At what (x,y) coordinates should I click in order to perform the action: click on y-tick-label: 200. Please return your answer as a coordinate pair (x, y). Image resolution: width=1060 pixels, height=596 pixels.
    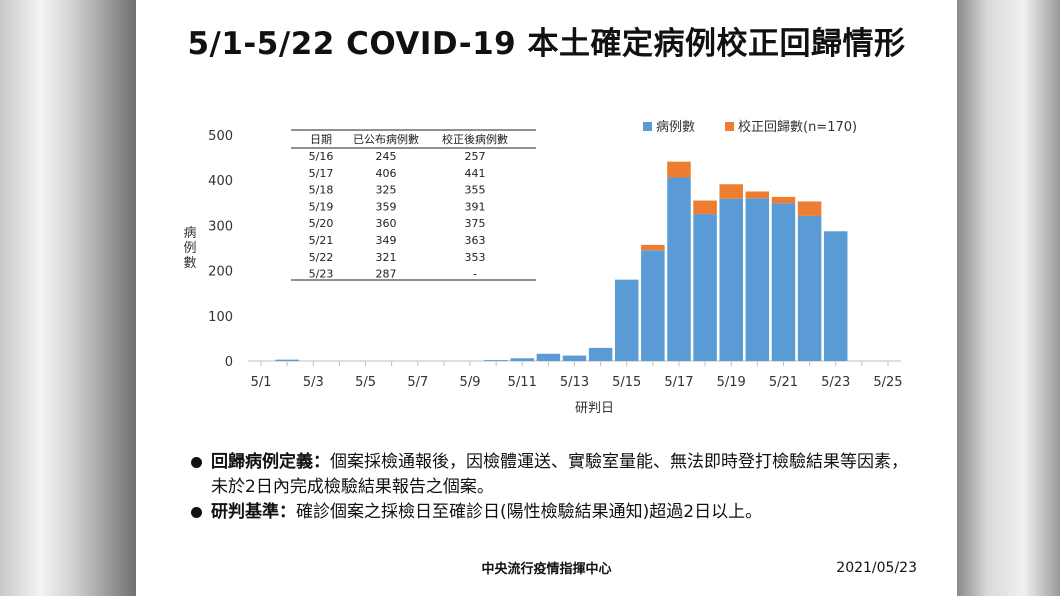
    Looking at the image, I should click on (220, 272).